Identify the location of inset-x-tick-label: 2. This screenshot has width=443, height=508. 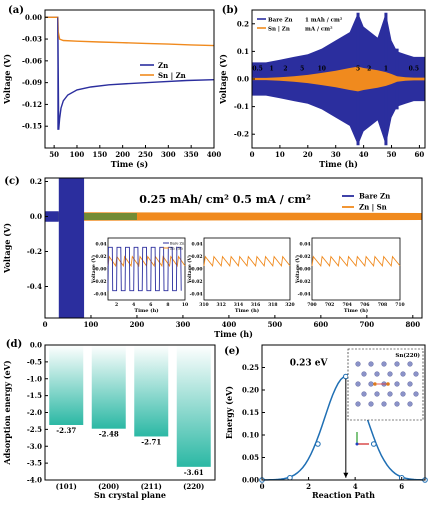
(116, 305).